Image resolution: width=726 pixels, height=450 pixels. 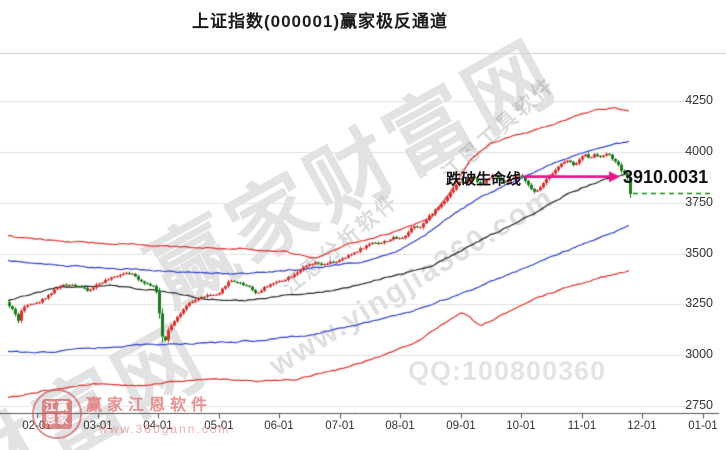 I want to click on x-axis-label: 10-01, so click(x=521, y=426).